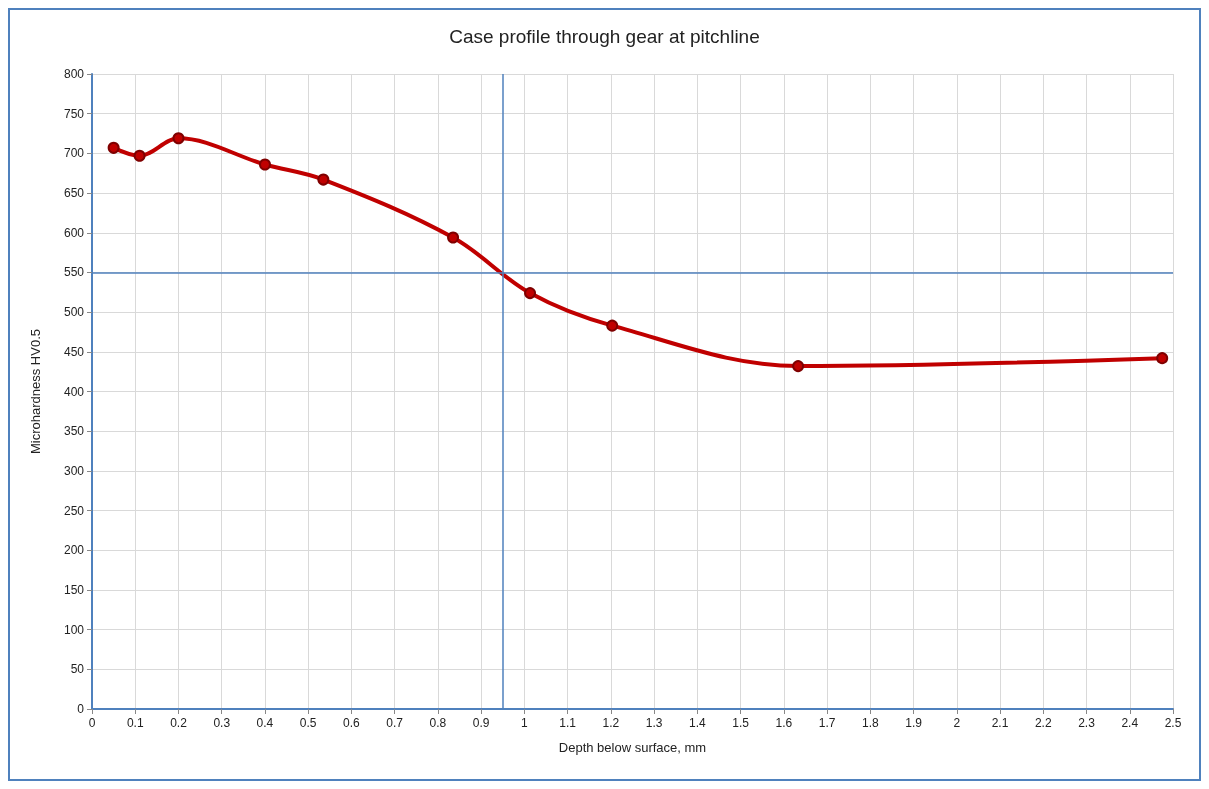 The height and width of the screenshot is (789, 1209). Describe the element at coordinates (74, 629) in the screenshot. I see `y-tick-label: 100` at that location.